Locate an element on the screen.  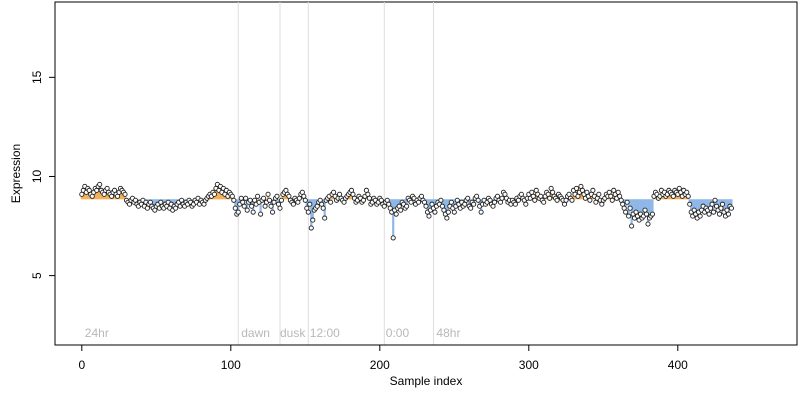
data-points is located at coordinates (406, 211).